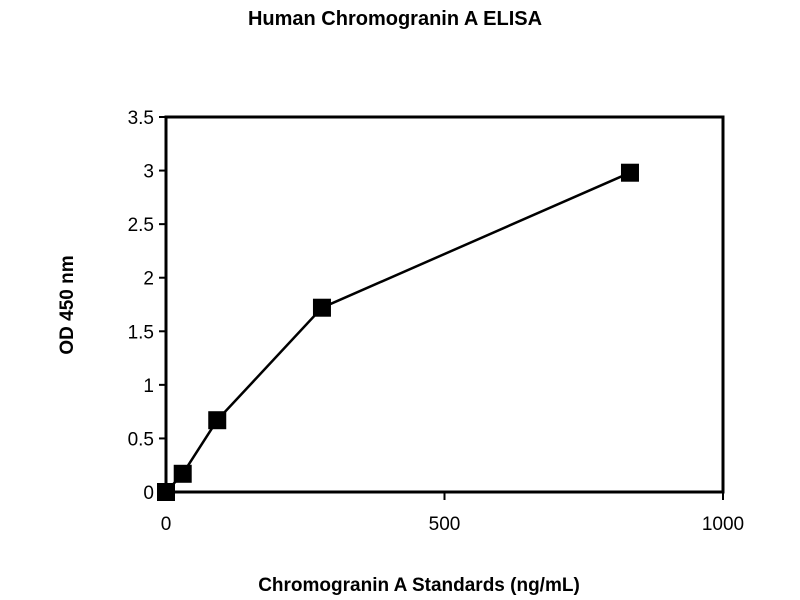  What do you see at coordinates (67, 304) in the screenshot?
I see `y-axis-label: OD 450 nm` at bounding box center [67, 304].